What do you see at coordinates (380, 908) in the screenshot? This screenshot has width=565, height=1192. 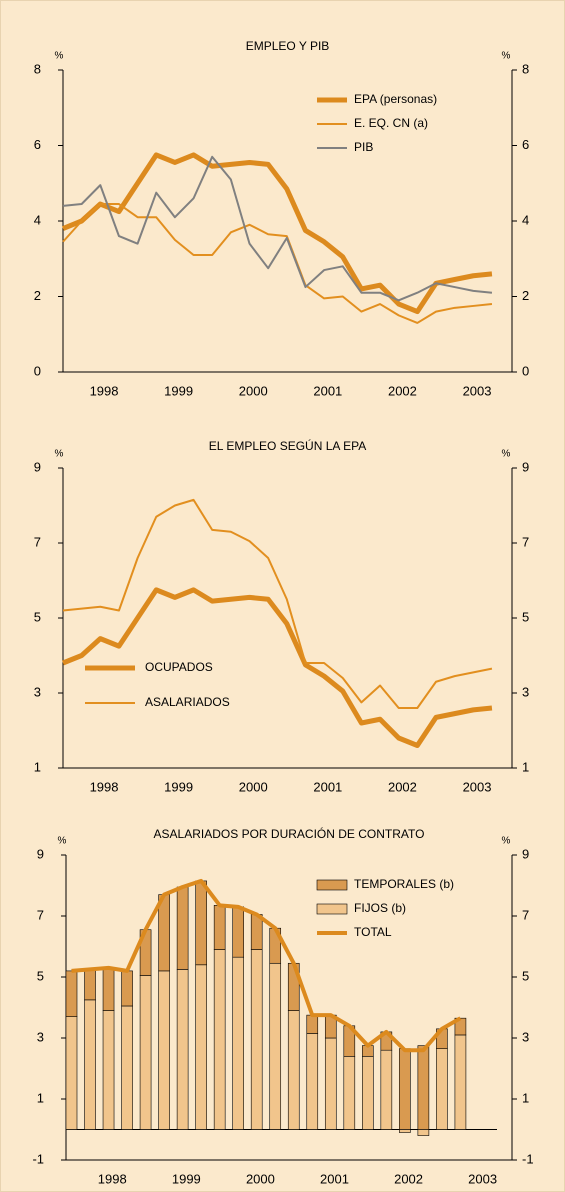 I see `legend-label: FIJOS (b)` at bounding box center [380, 908].